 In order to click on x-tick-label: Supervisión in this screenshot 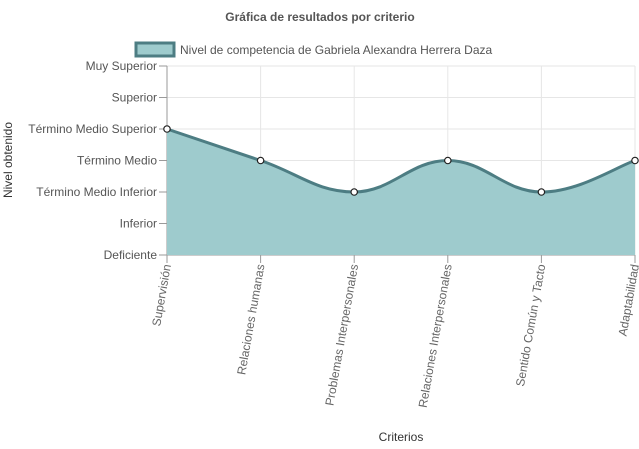, I will do `click(161, 295)`.